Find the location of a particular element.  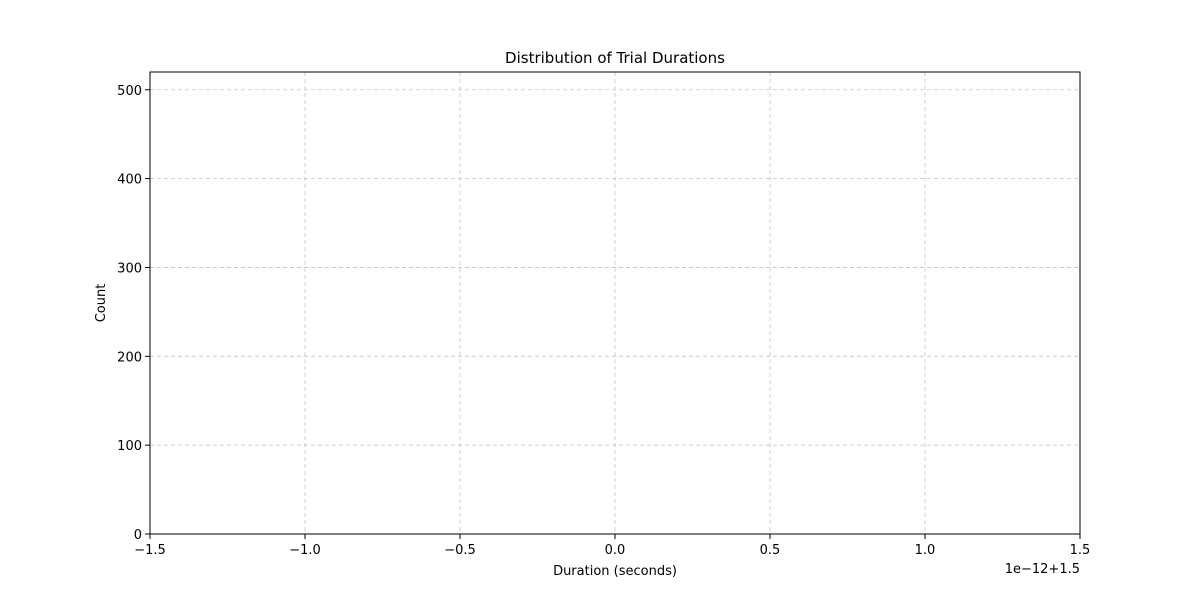

y-tick-label: 0 is located at coordinates (138, 535).